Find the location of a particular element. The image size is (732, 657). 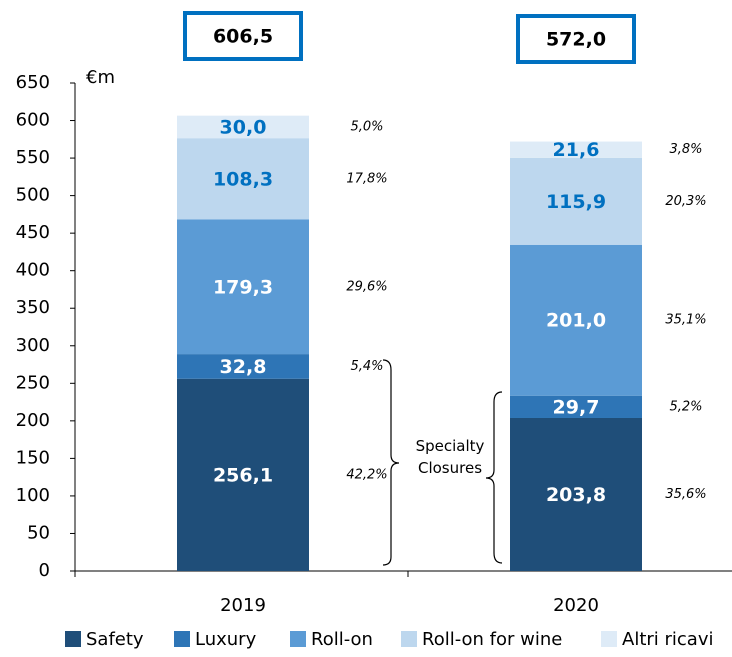

y-tick-label: 400 is located at coordinates (33, 270).